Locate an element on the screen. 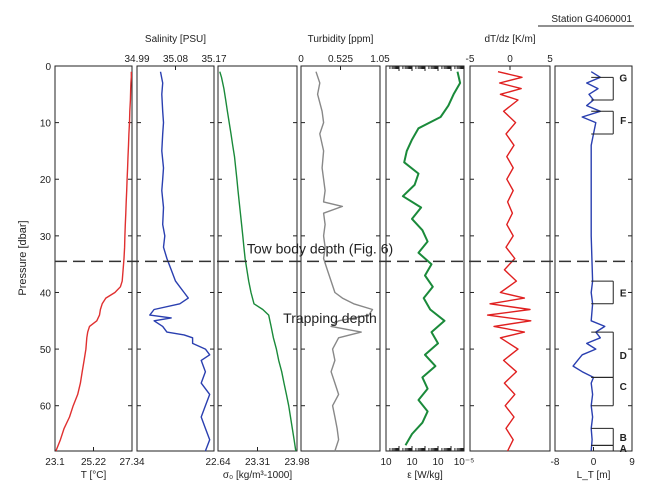 This screenshot has height=486, width=651. temperature-x-tick-label: 25.22 is located at coordinates (93, 462).